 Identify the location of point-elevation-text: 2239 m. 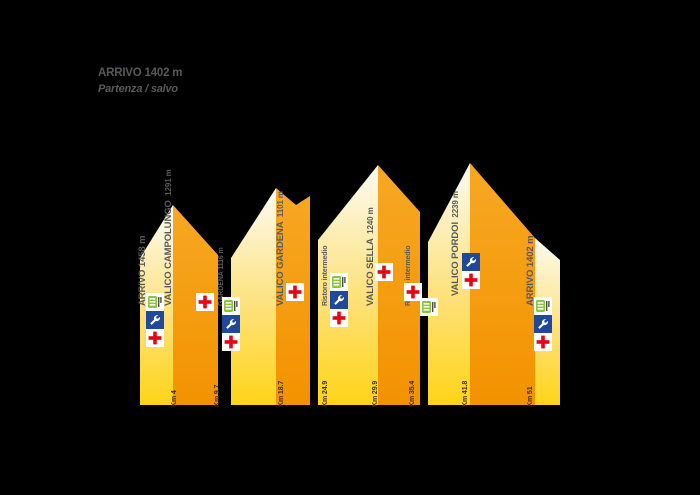
(455, 204).